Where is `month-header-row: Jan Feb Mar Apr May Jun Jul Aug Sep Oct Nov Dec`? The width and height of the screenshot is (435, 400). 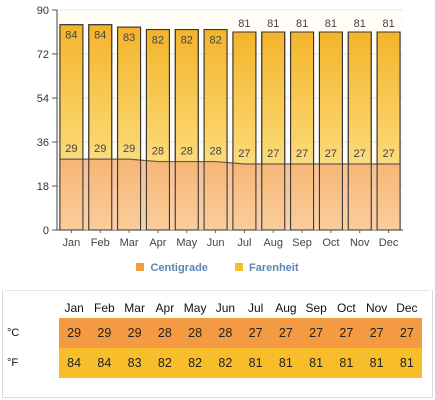
month-header-row: Jan Feb Mar Apr May Jun Jul Aug Sep Oct Nov Dec is located at coordinates (213, 308).